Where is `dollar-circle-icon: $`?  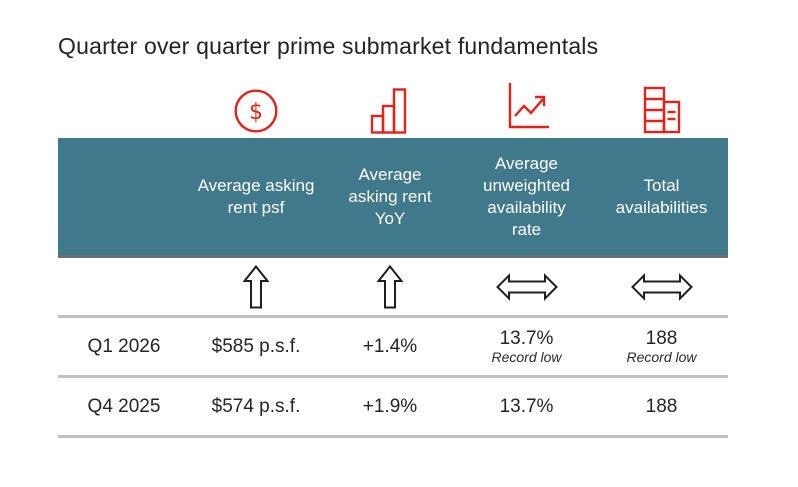
dollar-circle-icon: $ is located at coordinates (256, 111).